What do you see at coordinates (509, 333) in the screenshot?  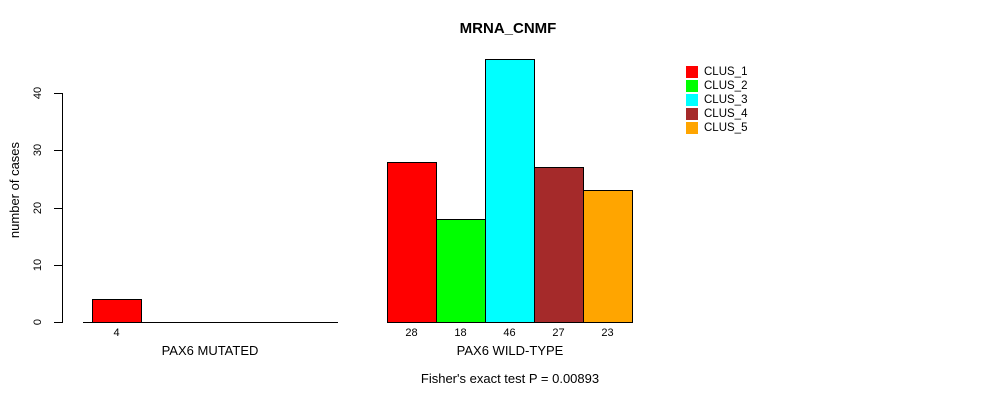 I see `bar-value-label: 46` at bounding box center [509, 333].